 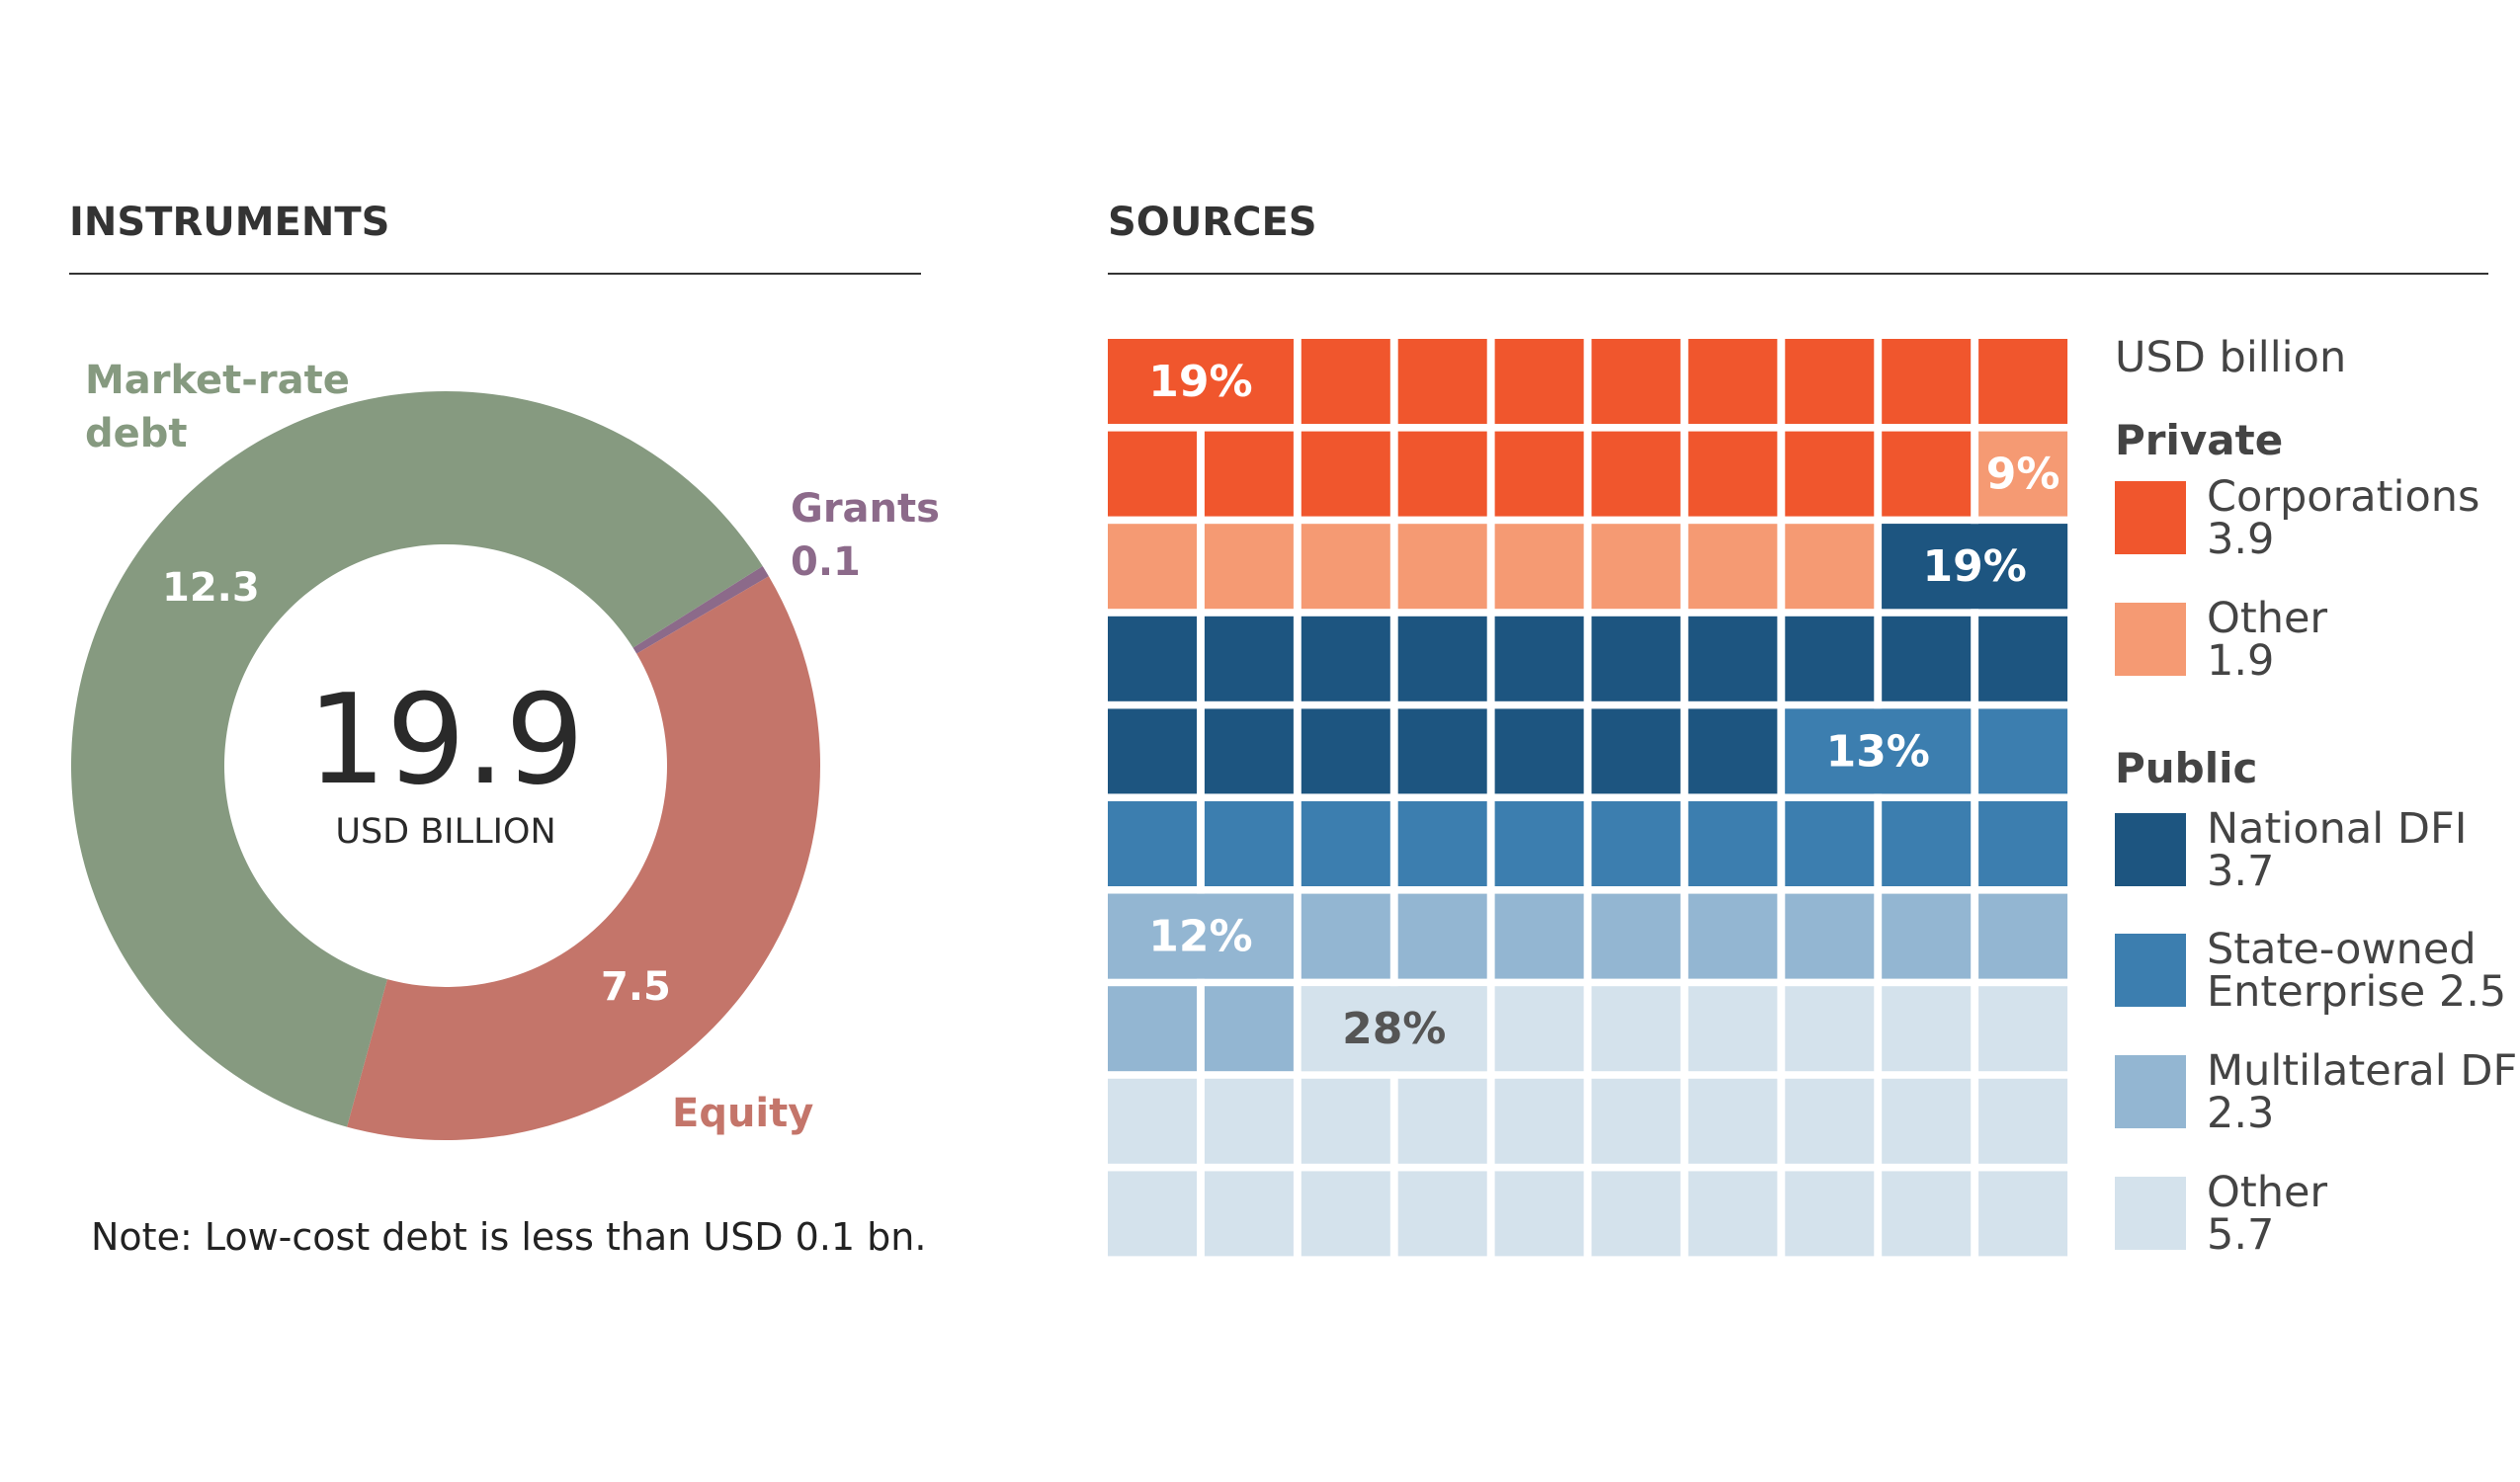 What do you see at coordinates (2342, 949) in the screenshot?
I see `legend-label: State-owned` at bounding box center [2342, 949].